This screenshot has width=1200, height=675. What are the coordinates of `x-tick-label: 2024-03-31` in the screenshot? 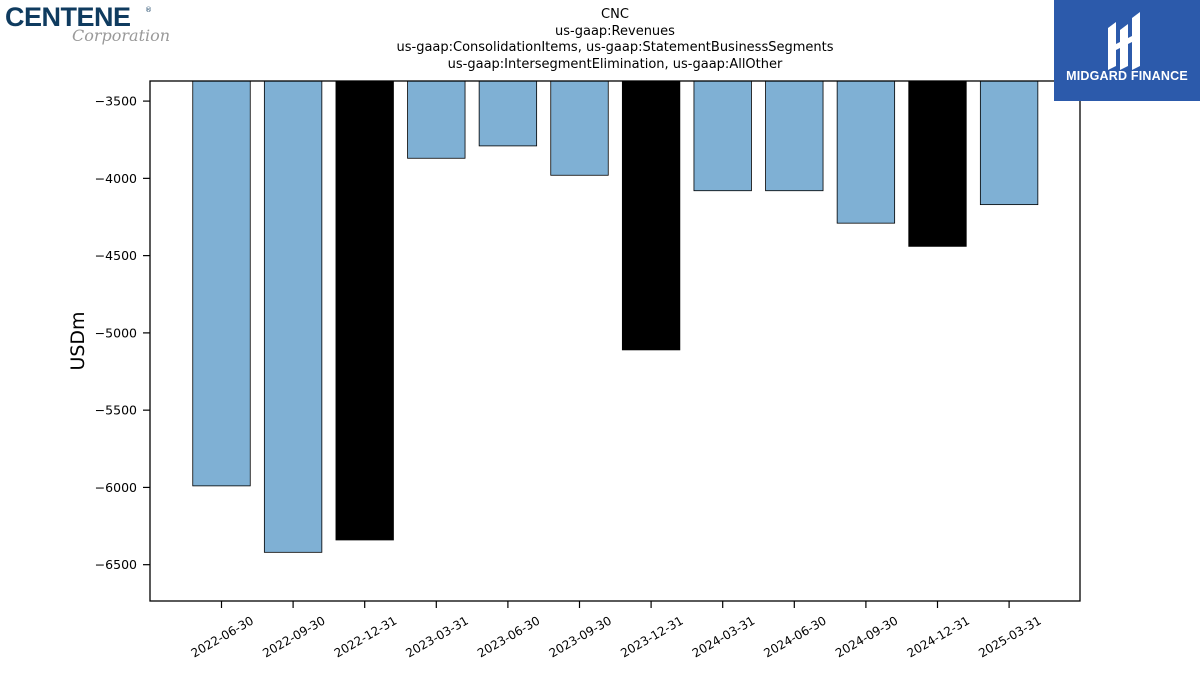 It's located at (723, 636).